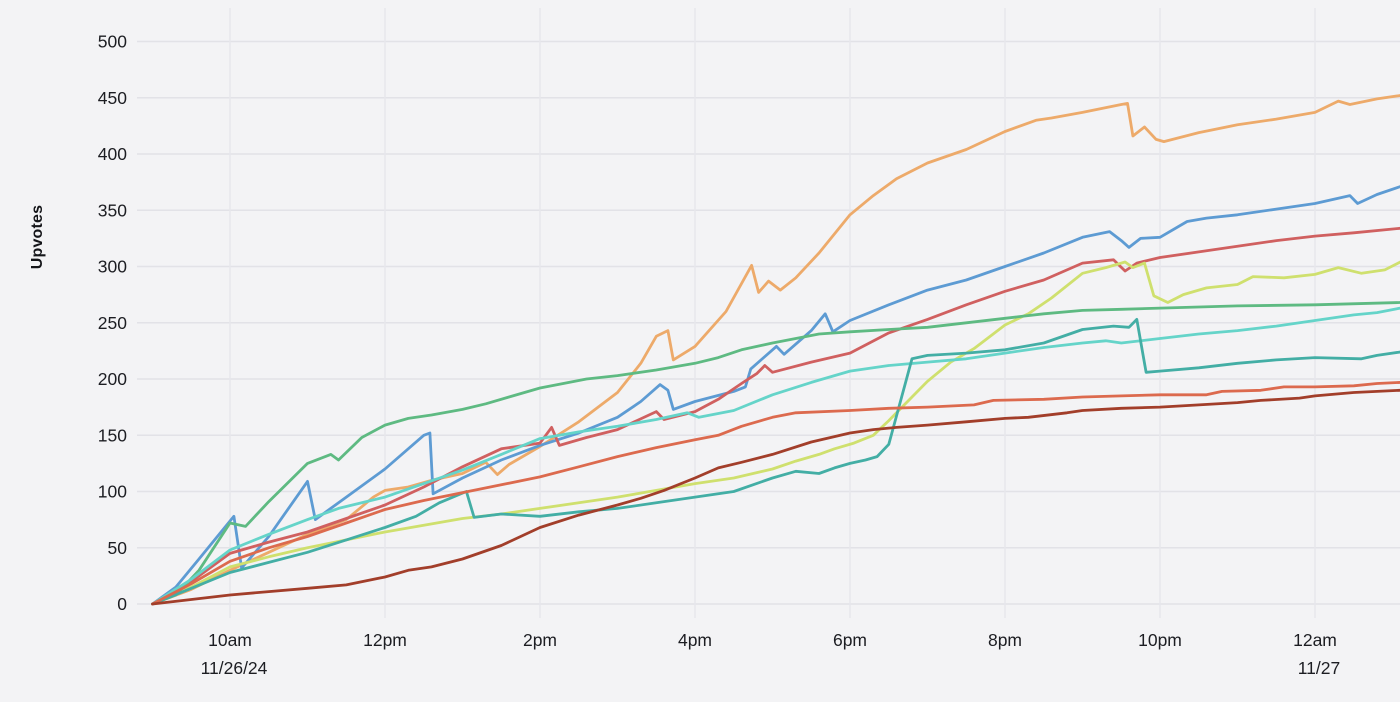 The width and height of the screenshot is (1400, 702). Describe the element at coordinates (118, 548) in the screenshot. I see `y-tick-label-50: 50` at that location.